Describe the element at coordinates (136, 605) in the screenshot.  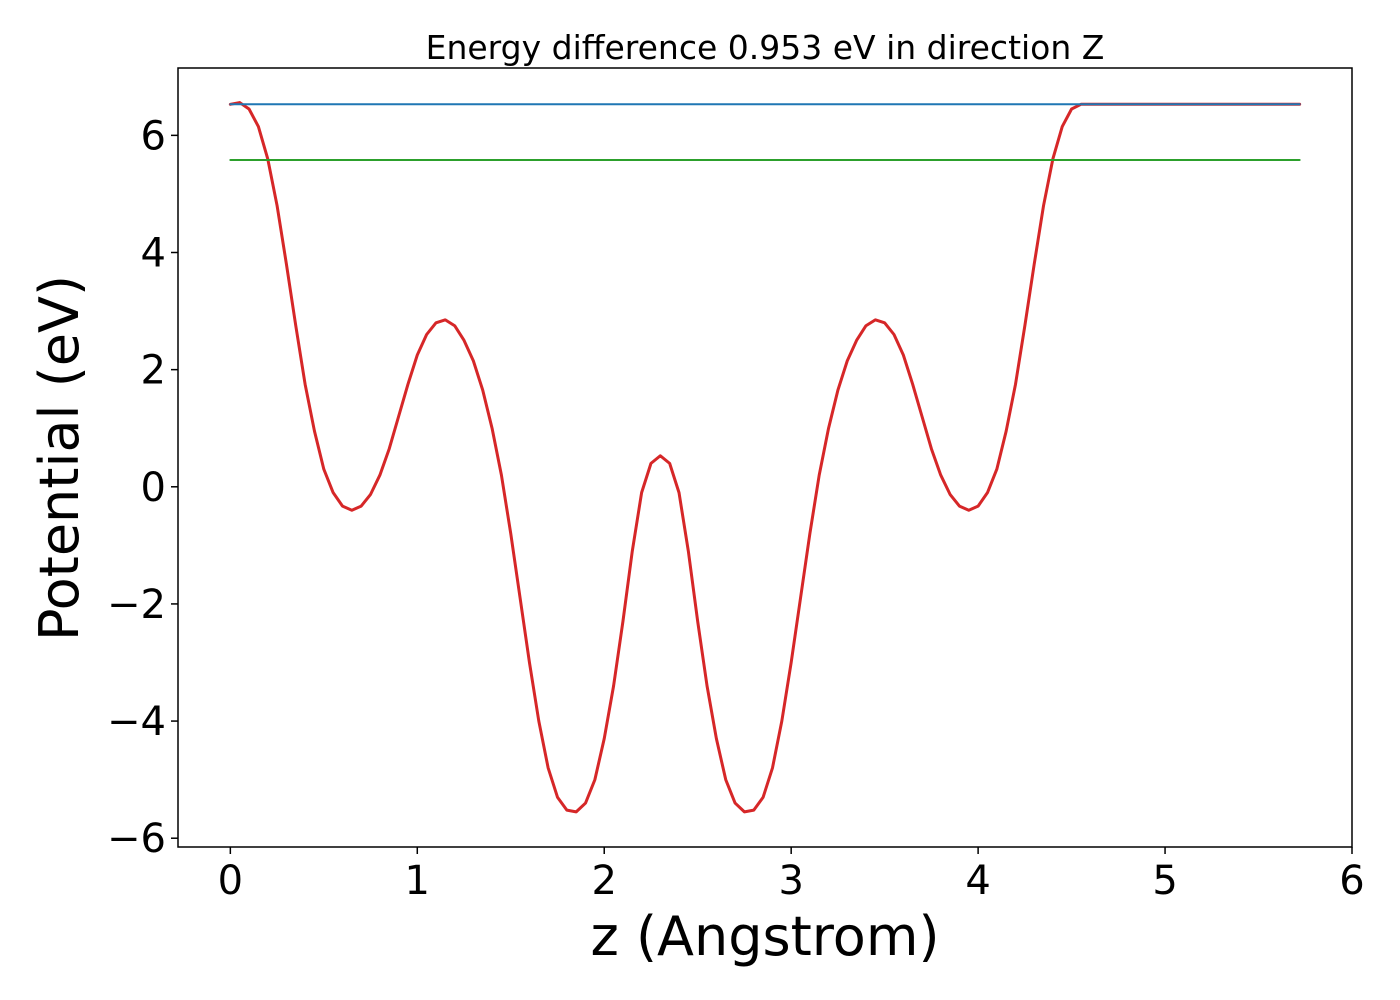
I see `y-tick-label: −2` at that location.